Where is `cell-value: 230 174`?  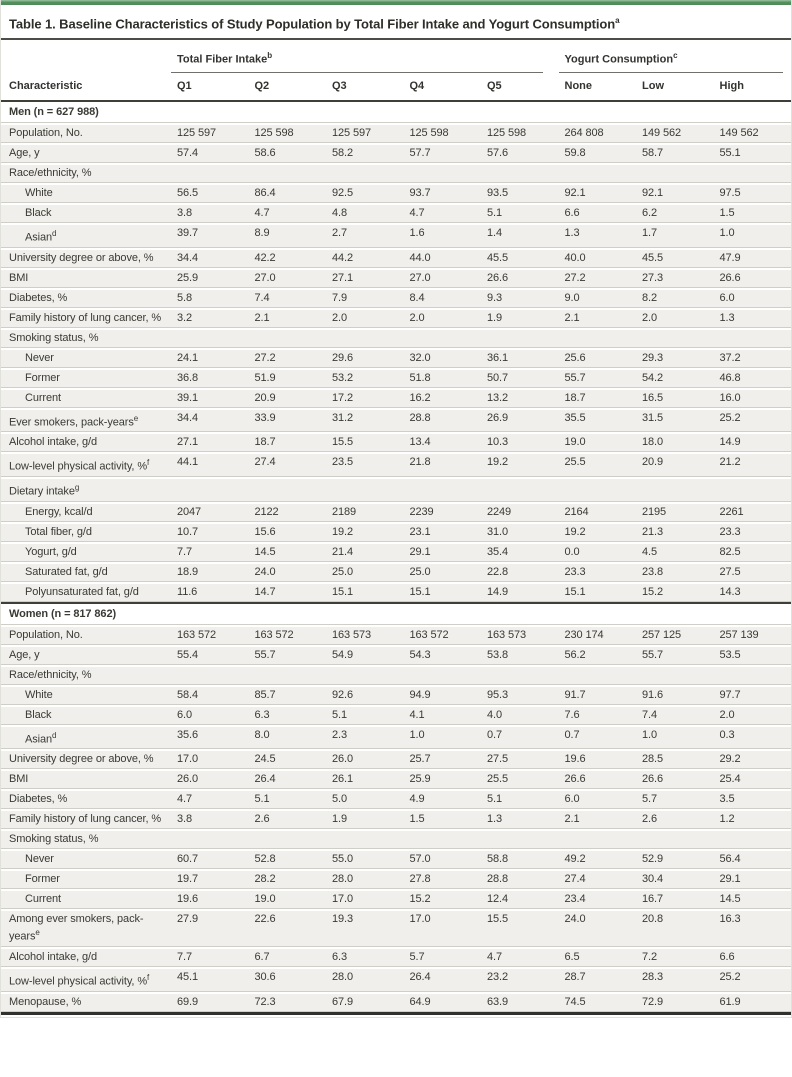
cell-value: 230 174 is located at coordinates (597, 634).